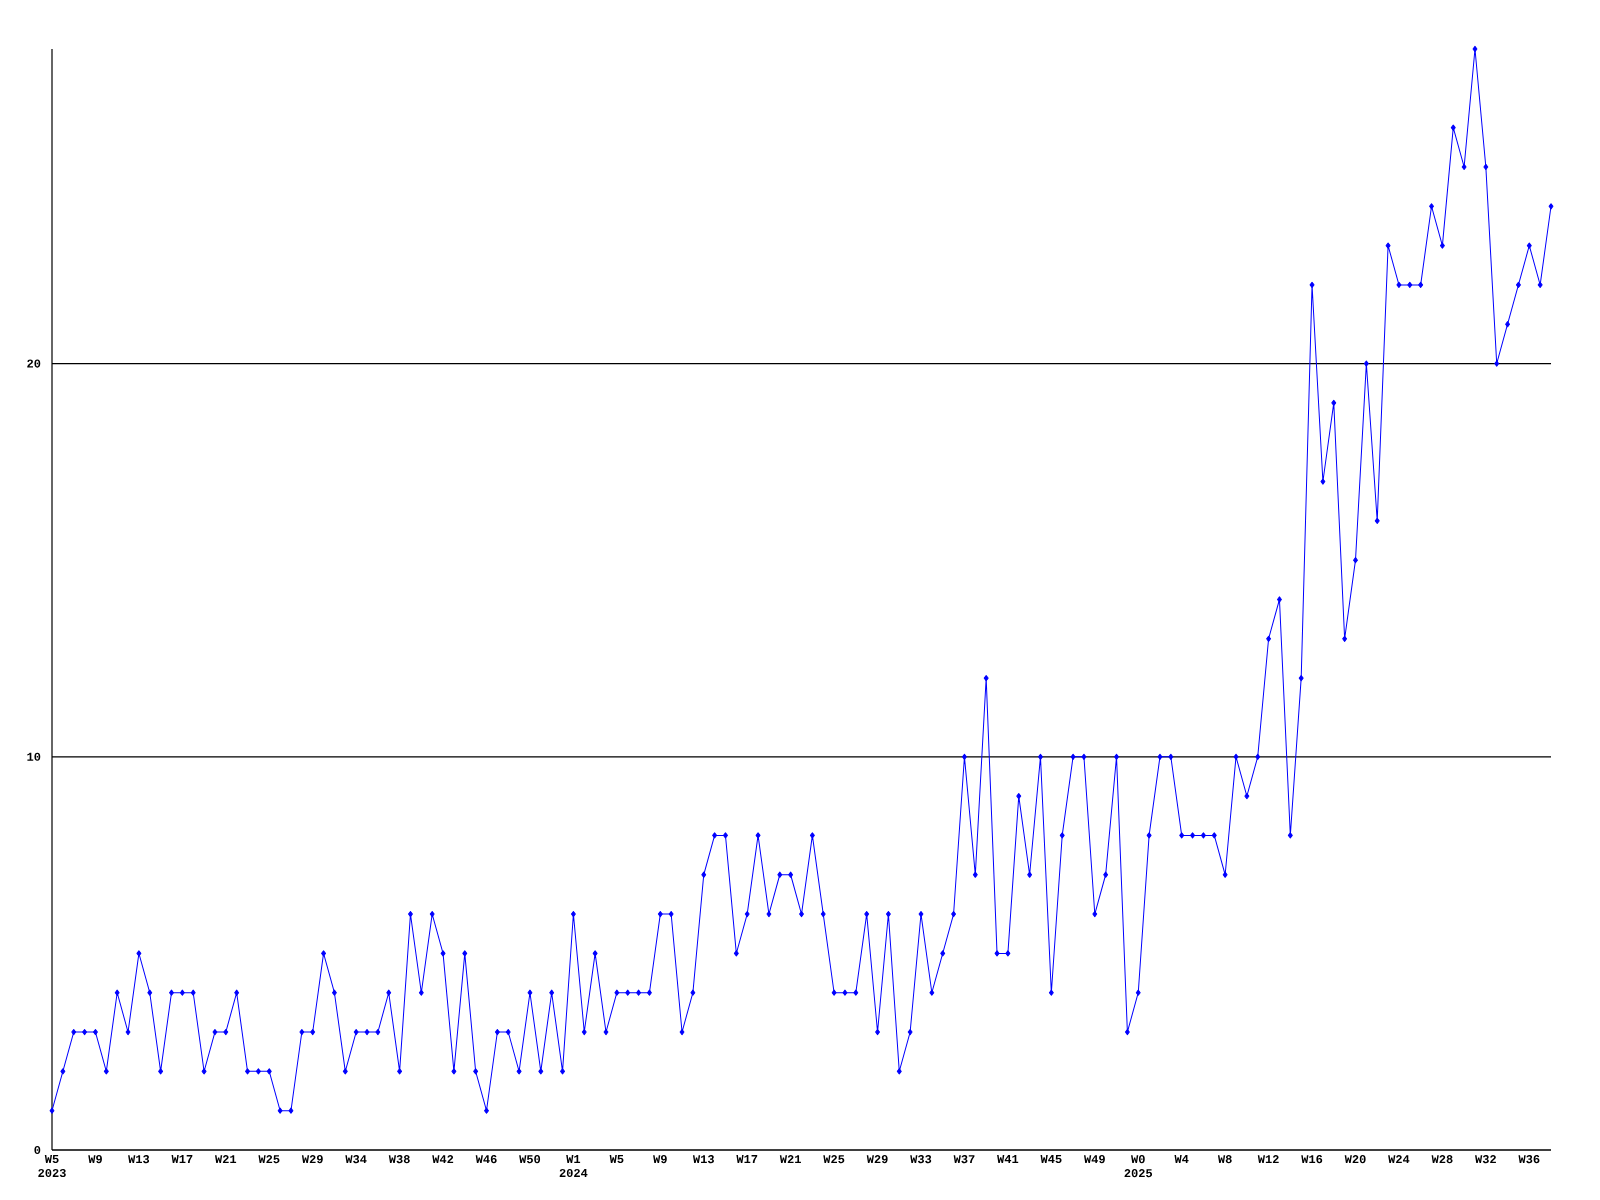 This screenshot has width=1600, height=1200. I want to click on x-tick-label: W32, so click(1485, 1159).